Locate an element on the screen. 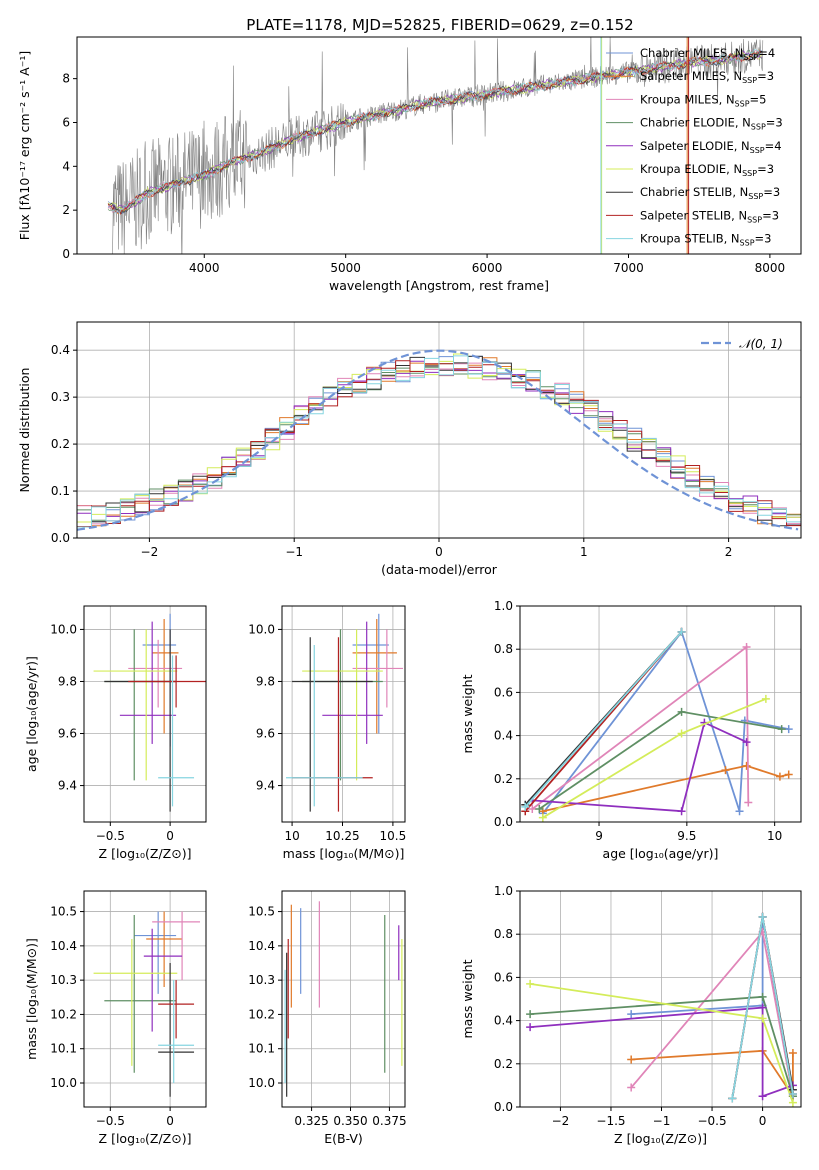  gaussian-reference-line is located at coordinates (438, 440).